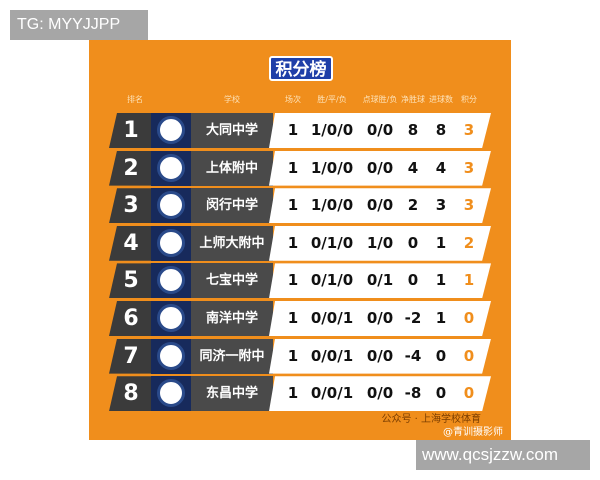  I want to click on stat-gf: 8, so click(441, 130).